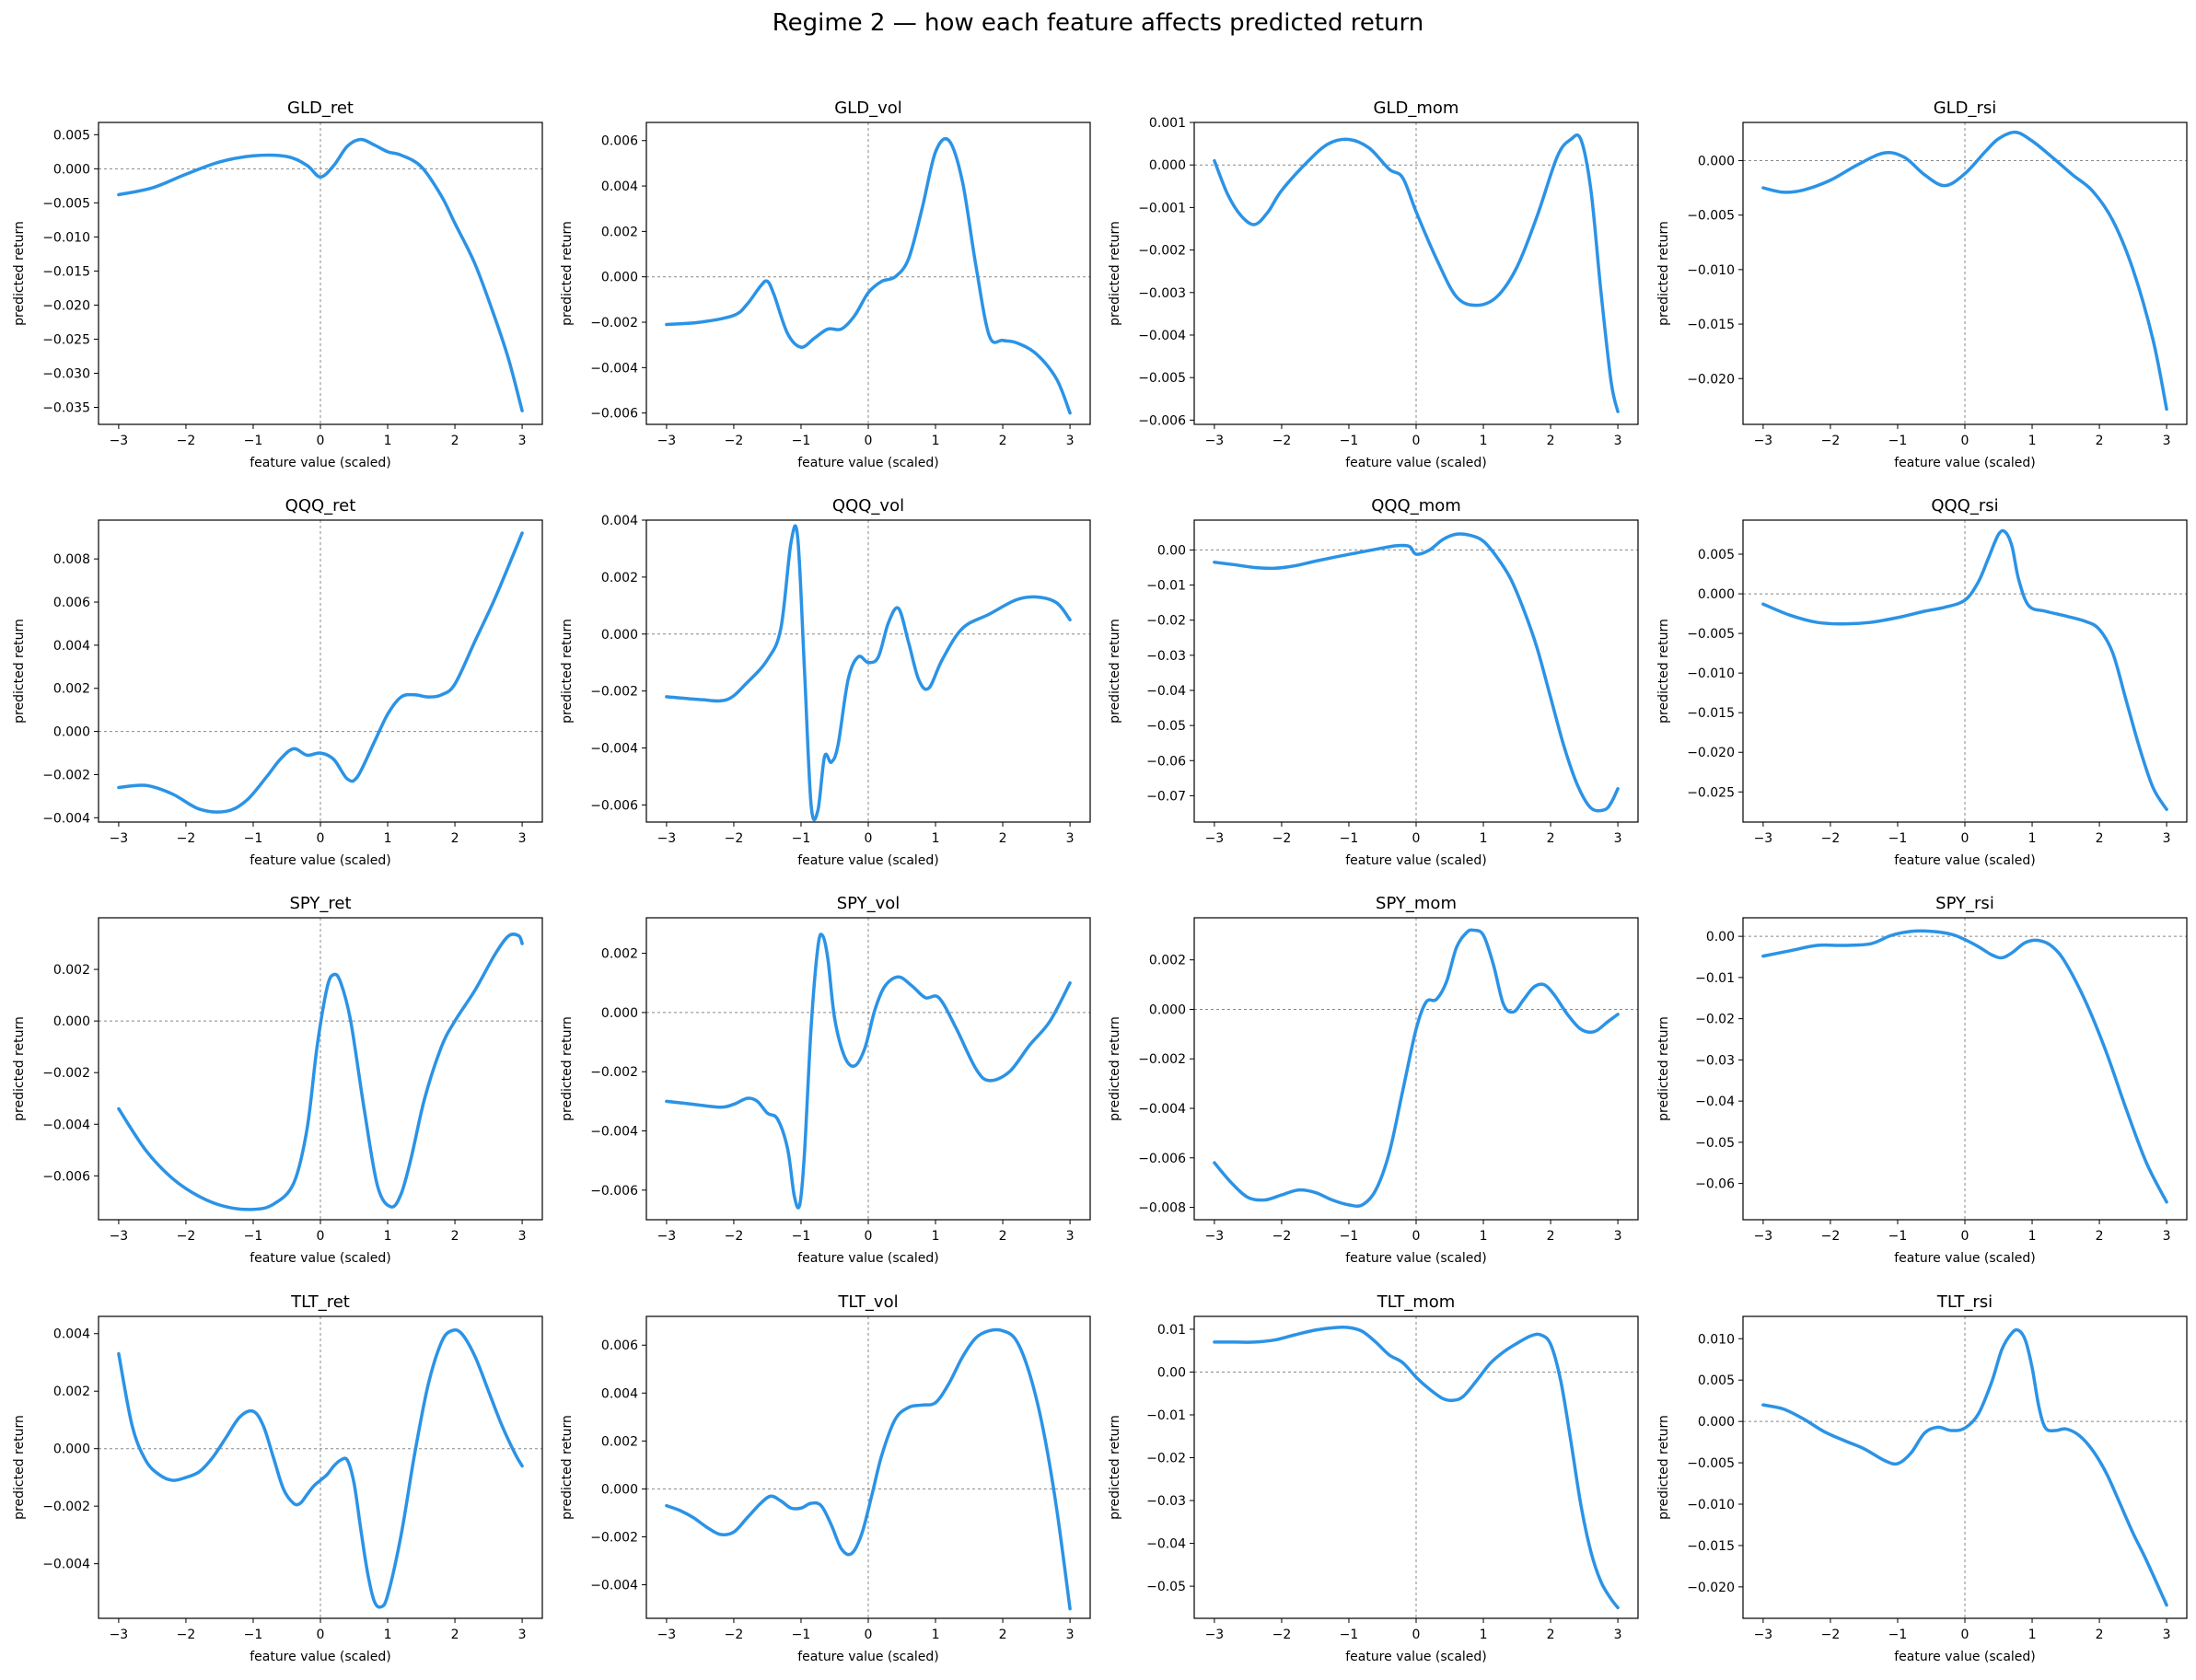 The width and height of the screenshot is (2196, 1680). What do you see at coordinates (1715, 1020) in the screenshot?
I see `y-tick-label: −0.02` at bounding box center [1715, 1020].